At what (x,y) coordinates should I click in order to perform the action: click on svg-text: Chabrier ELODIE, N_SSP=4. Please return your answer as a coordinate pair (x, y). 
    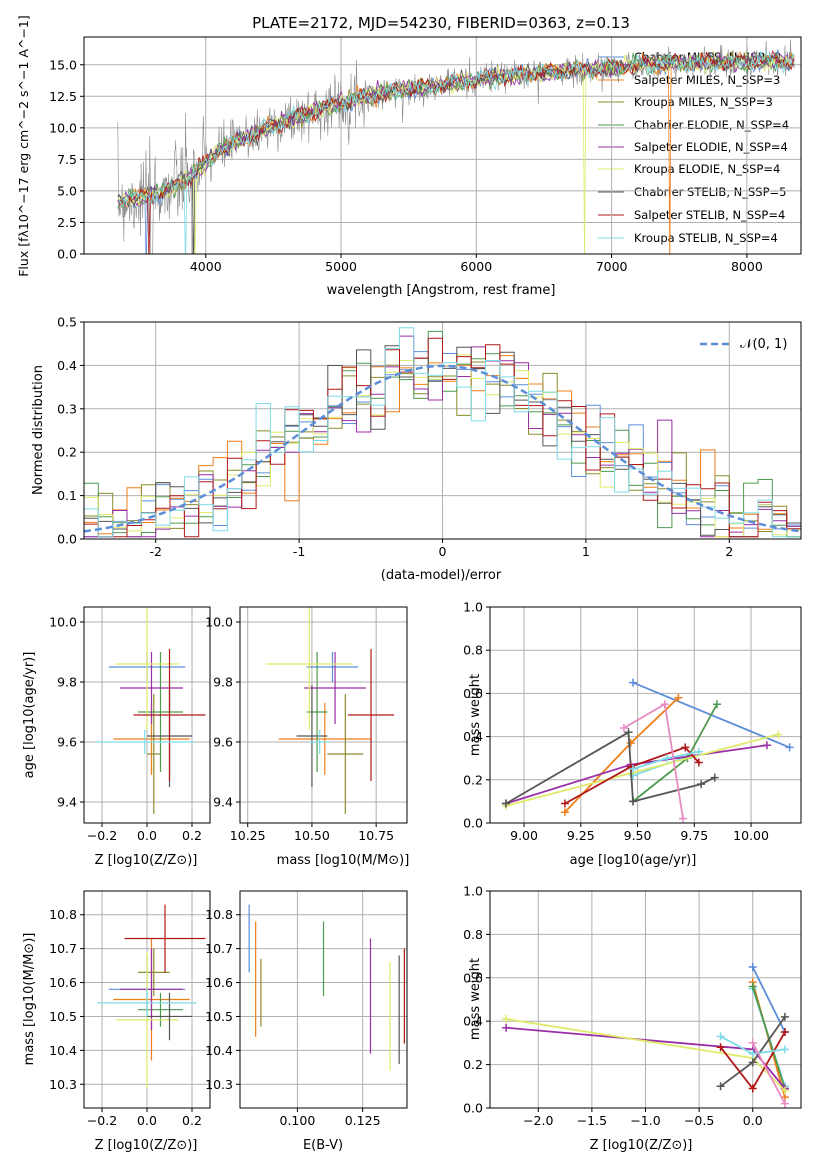
    Looking at the image, I should click on (711, 125).